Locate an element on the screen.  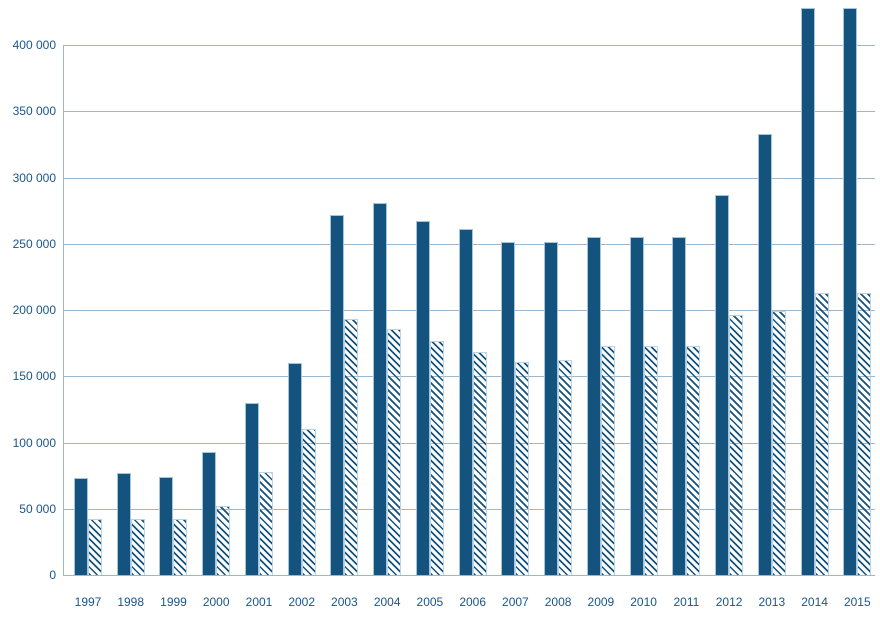
x-axis-line is located at coordinates (469, 575).